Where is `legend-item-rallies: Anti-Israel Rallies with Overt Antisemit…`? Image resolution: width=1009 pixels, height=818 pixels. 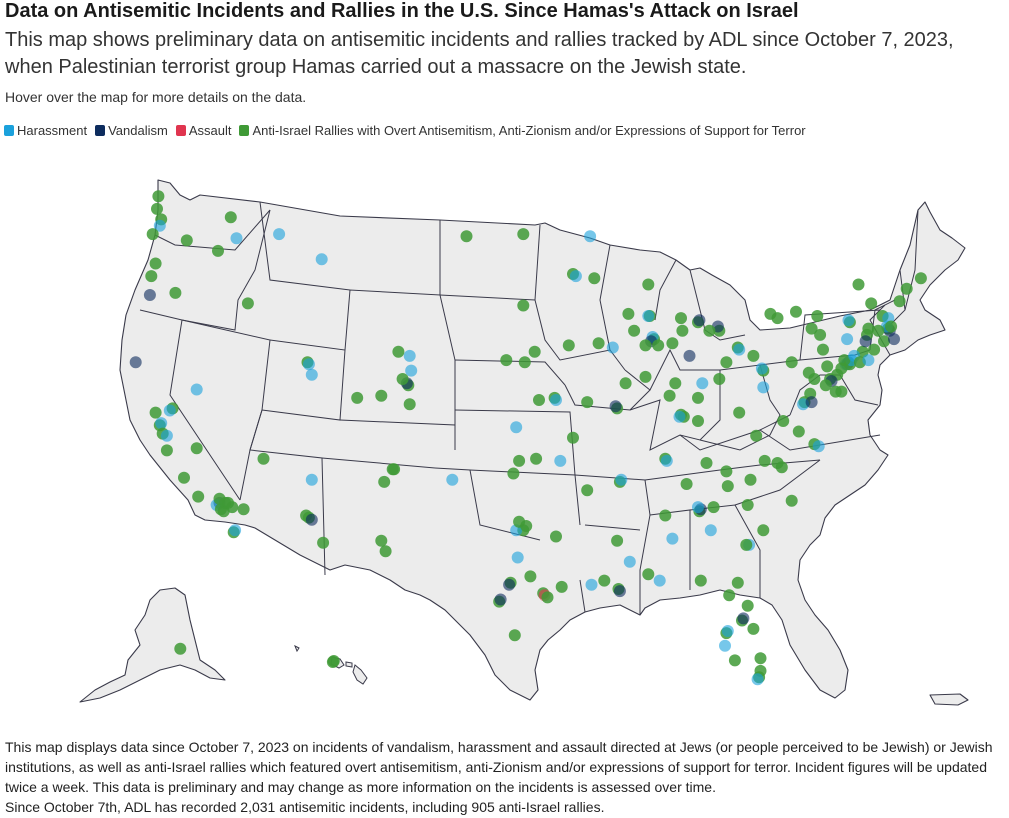
legend-item-rallies: Anti-Israel Rallies with Overt Antisemit… is located at coordinates (522, 130).